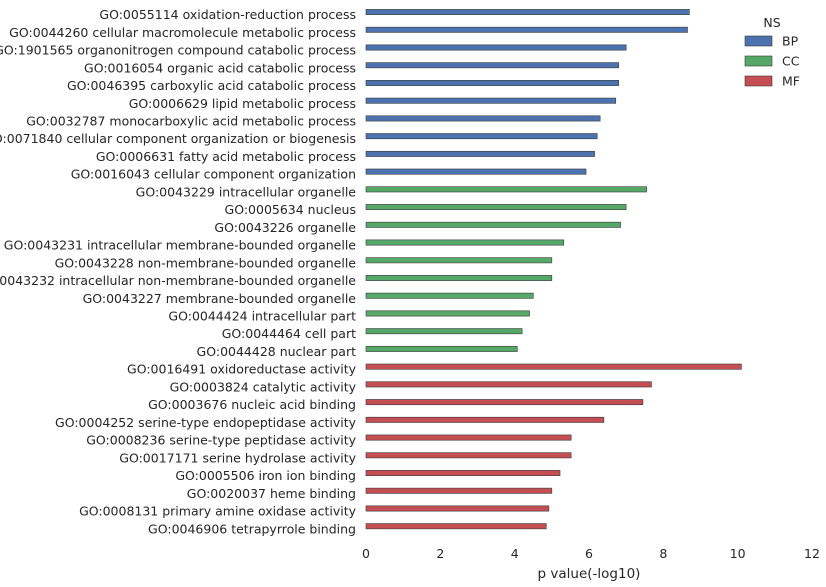  I want to click on category-label-go-0005506: GO:0005506 iron ion binding, so click(265, 475).